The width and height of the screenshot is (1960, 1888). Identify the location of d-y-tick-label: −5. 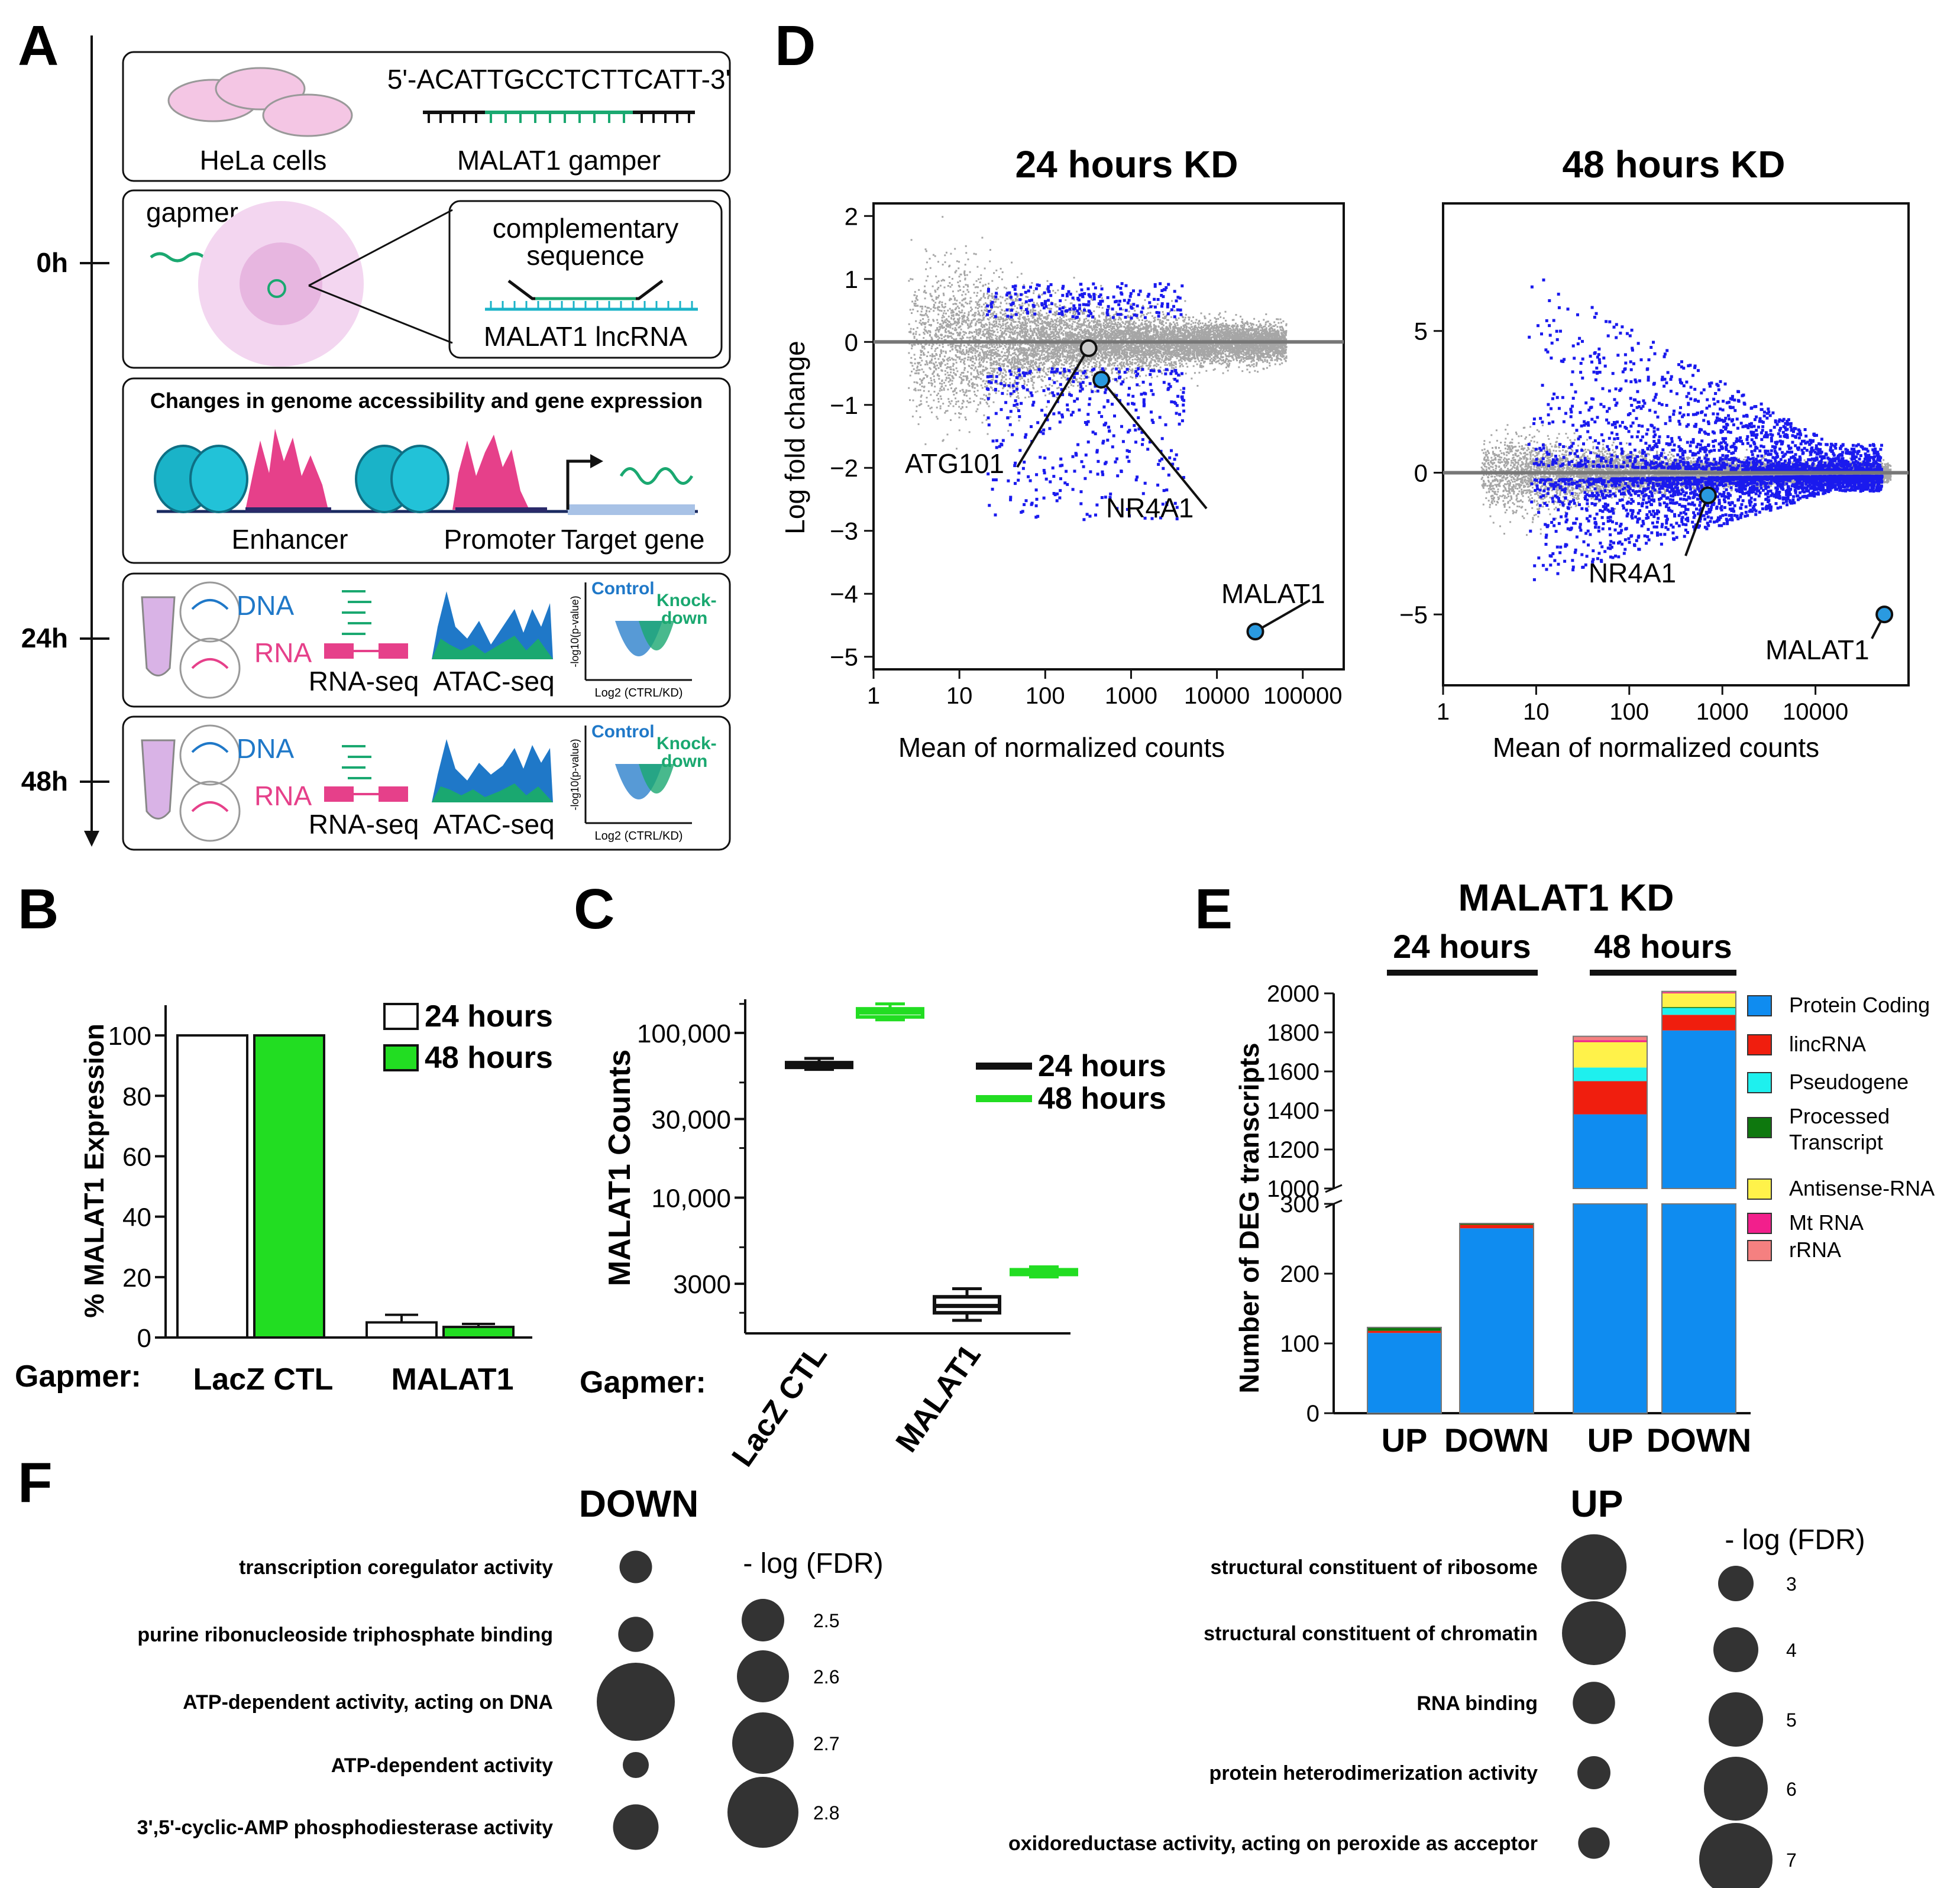
(1413, 615).